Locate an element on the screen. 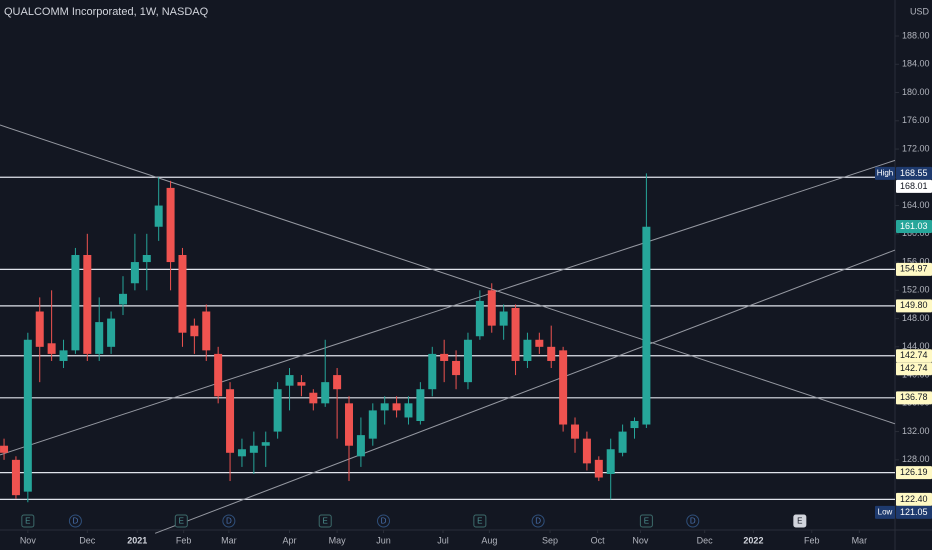 This screenshot has height=550, width=932. y-tick-label: 164.00 is located at coordinates (916, 205).